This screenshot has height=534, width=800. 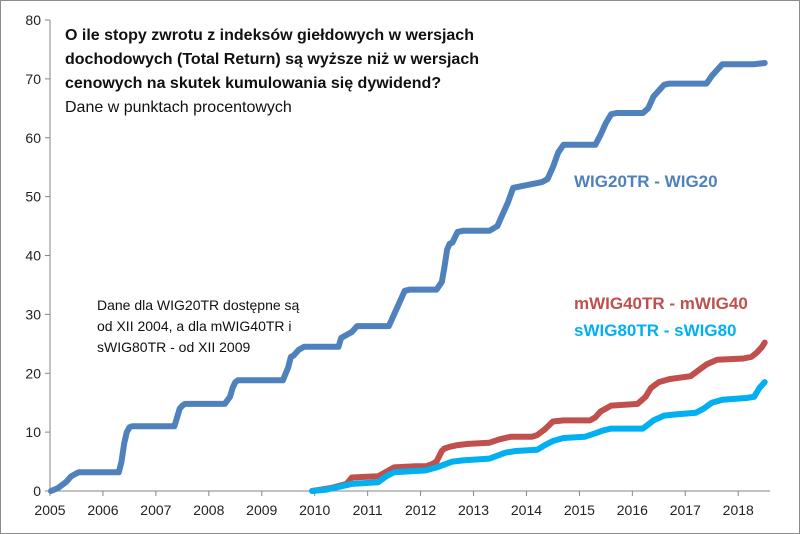 I want to click on y-tick-label: 20, so click(x=33, y=373).